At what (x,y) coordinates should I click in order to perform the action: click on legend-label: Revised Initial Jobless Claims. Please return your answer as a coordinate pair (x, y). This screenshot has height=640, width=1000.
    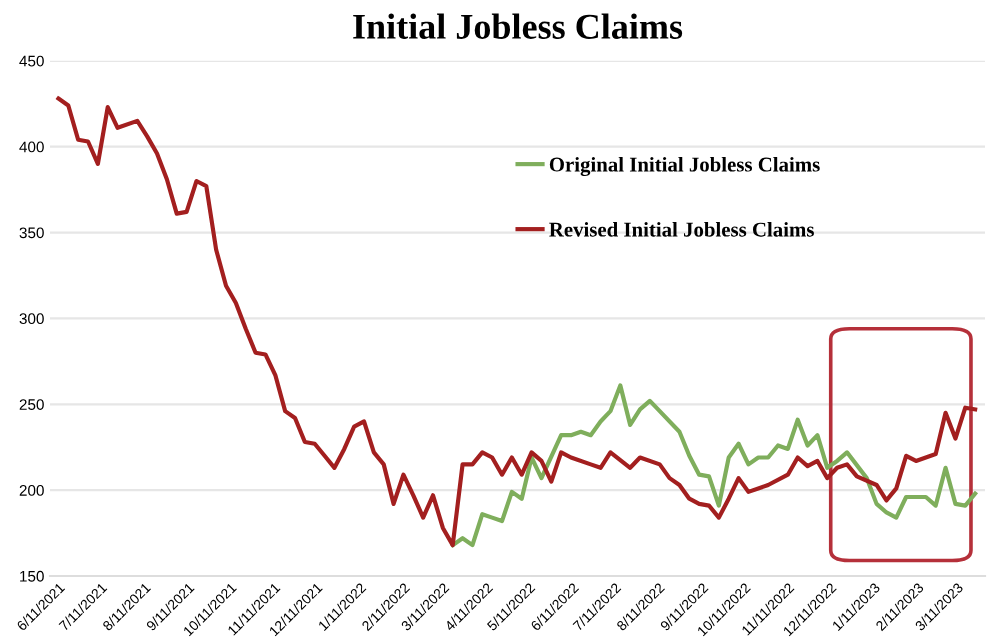
    Looking at the image, I should click on (681, 229).